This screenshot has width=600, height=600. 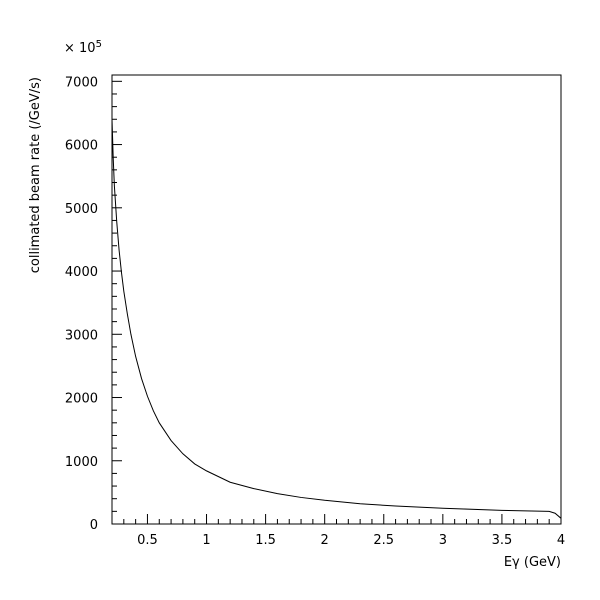 I want to click on y-tick-label: 1000, so click(x=81, y=462).